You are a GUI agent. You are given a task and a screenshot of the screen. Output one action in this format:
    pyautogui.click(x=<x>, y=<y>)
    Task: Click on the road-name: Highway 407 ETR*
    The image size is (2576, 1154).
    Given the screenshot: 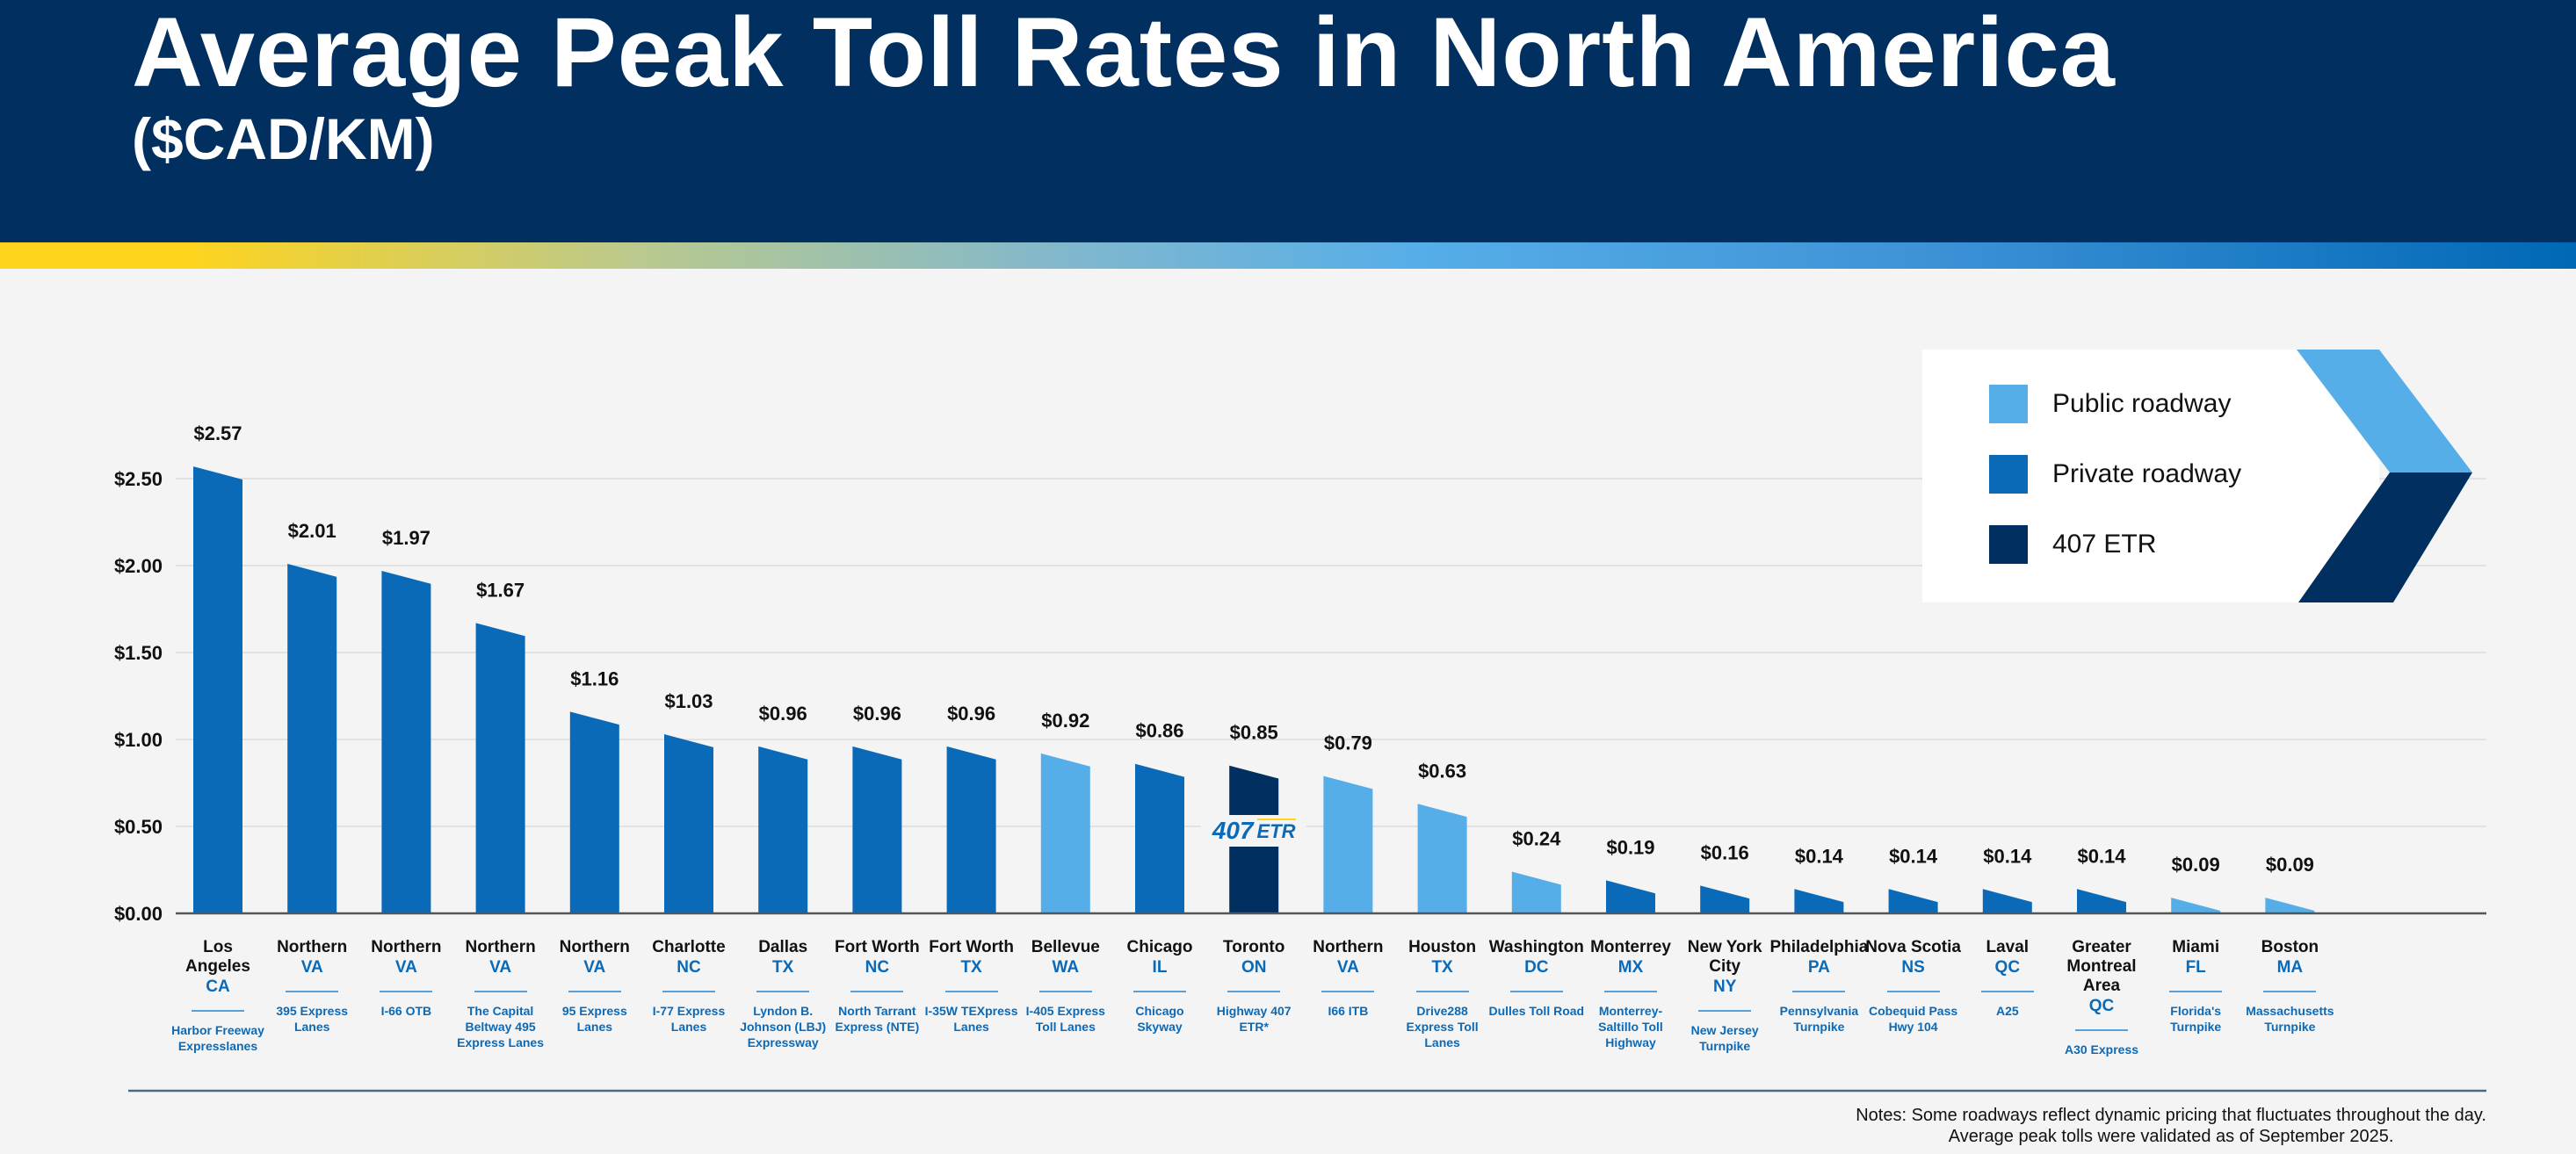 What is the action you would take?
    pyautogui.click(x=1254, y=1019)
    